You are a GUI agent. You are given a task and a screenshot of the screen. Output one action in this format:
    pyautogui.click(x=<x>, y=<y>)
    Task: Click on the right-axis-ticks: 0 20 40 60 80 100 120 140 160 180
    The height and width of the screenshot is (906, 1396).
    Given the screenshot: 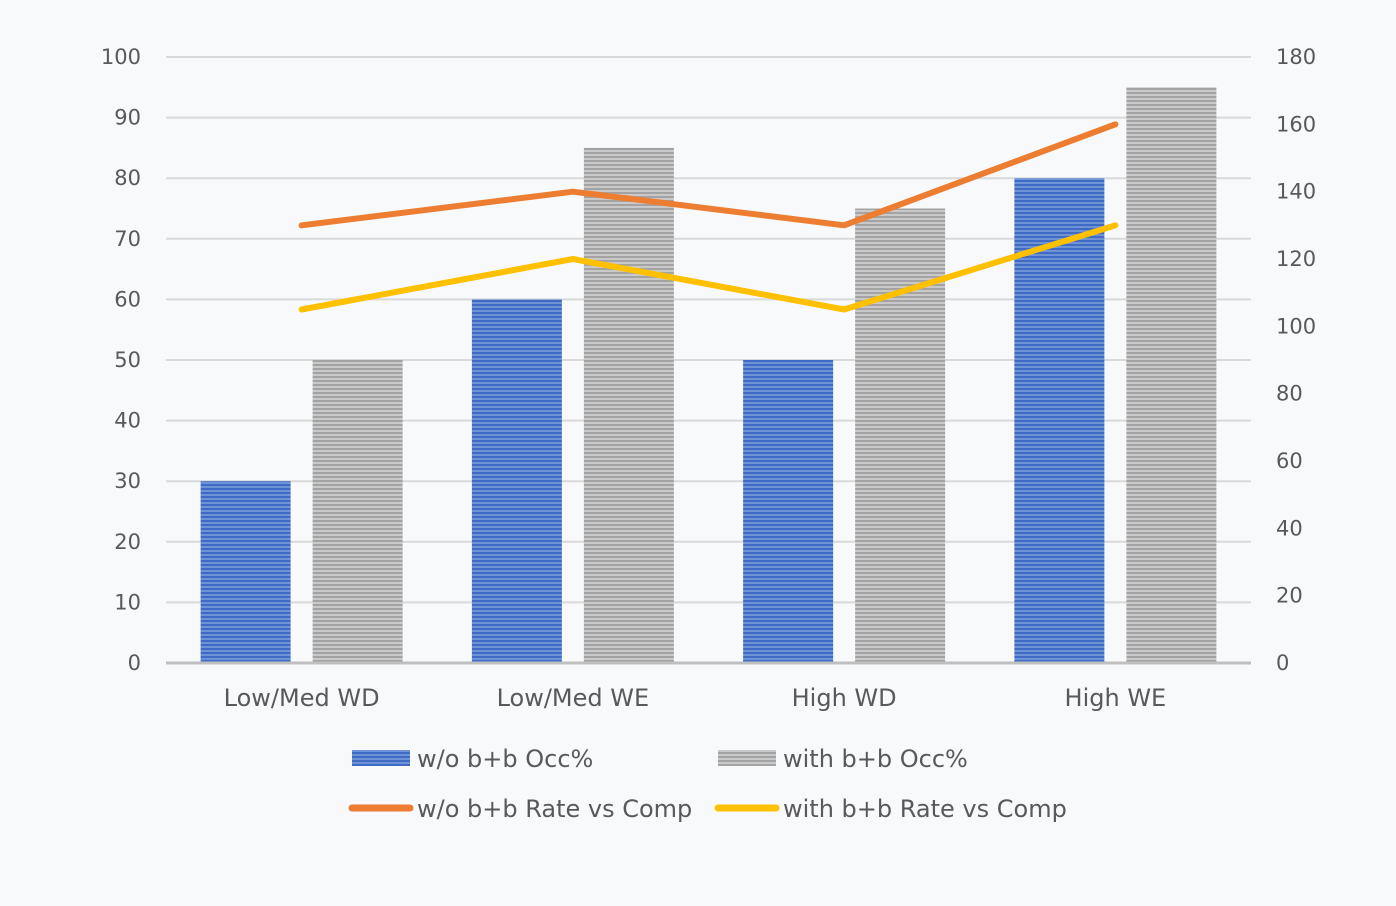 What is the action you would take?
    pyautogui.click(x=1296, y=360)
    